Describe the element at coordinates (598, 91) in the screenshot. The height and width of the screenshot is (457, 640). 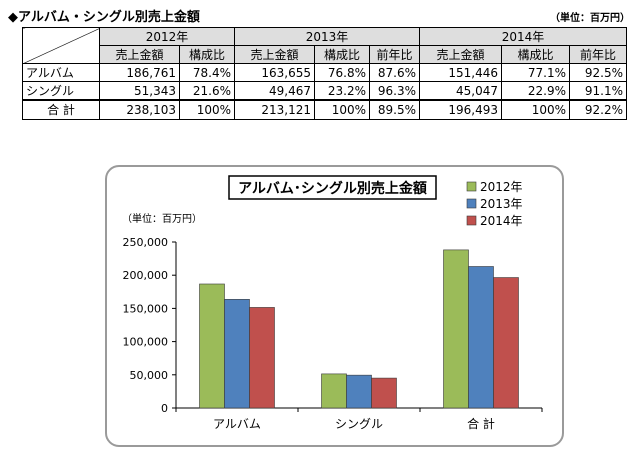
I see `table-cell: 91.1%` at that location.